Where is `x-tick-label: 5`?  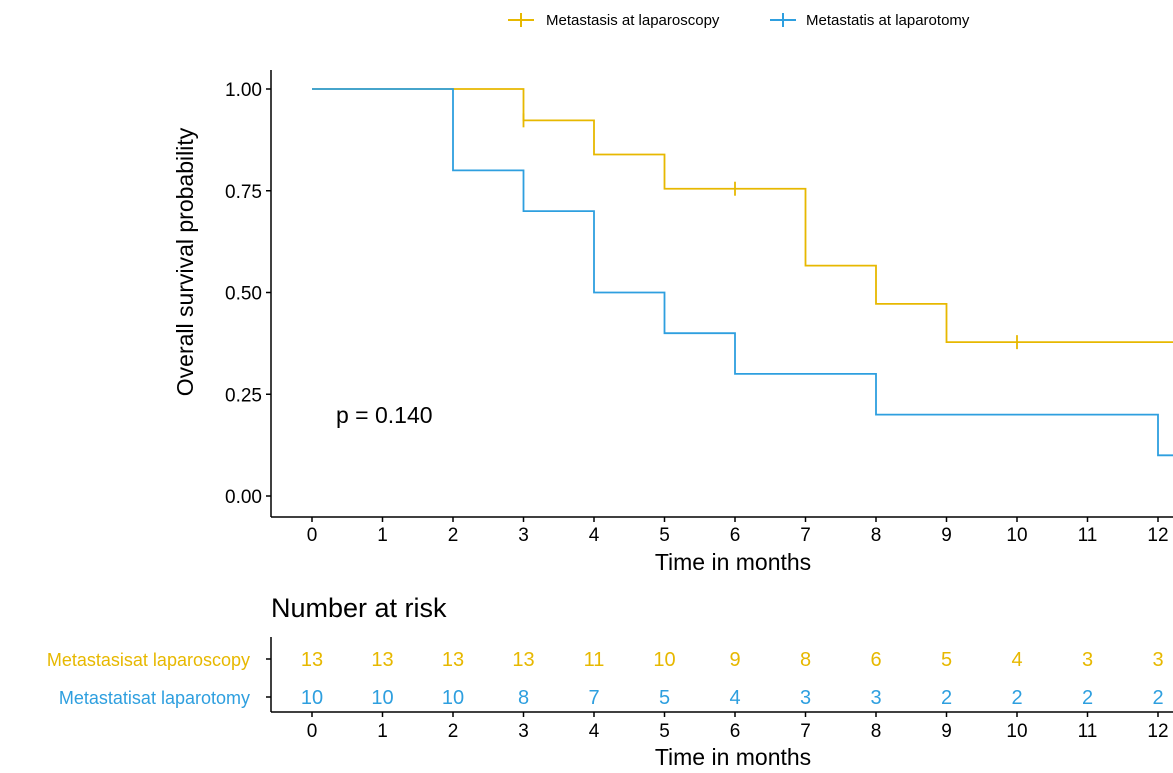
x-tick-label: 5 is located at coordinates (664, 535).